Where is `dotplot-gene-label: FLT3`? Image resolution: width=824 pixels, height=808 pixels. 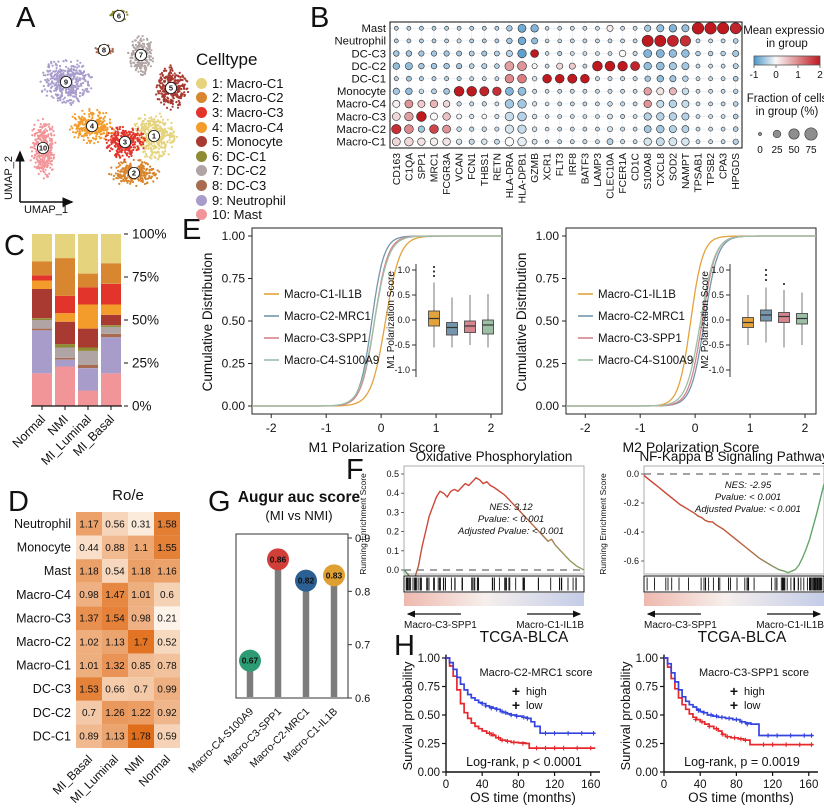
dotplot-gene-label: FLT3 is located at coordinates (560, 165).